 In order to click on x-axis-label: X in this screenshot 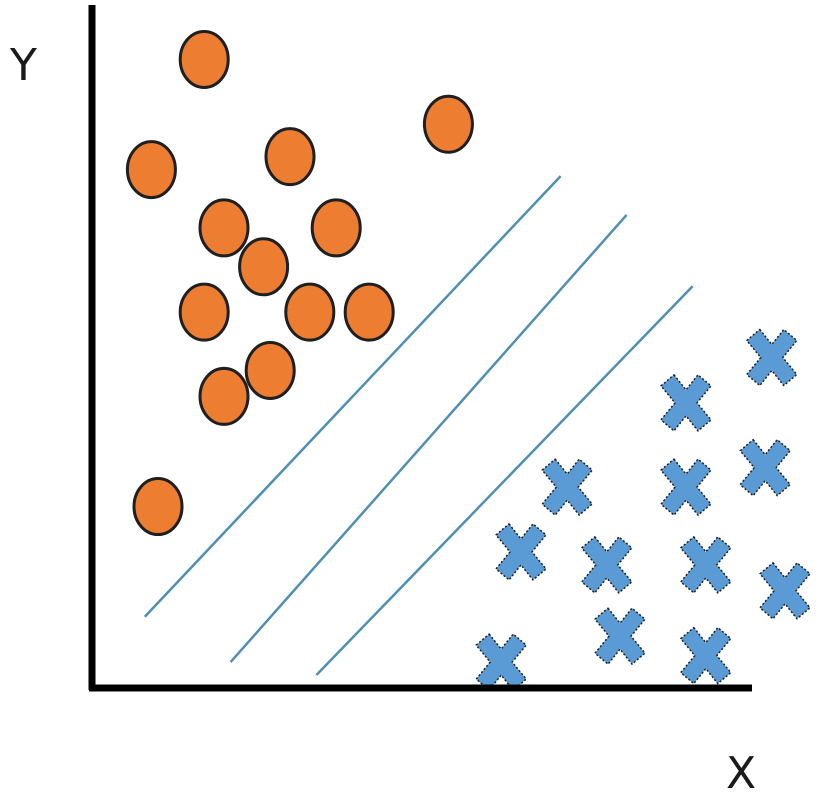, I will do `click(741, 771)`.